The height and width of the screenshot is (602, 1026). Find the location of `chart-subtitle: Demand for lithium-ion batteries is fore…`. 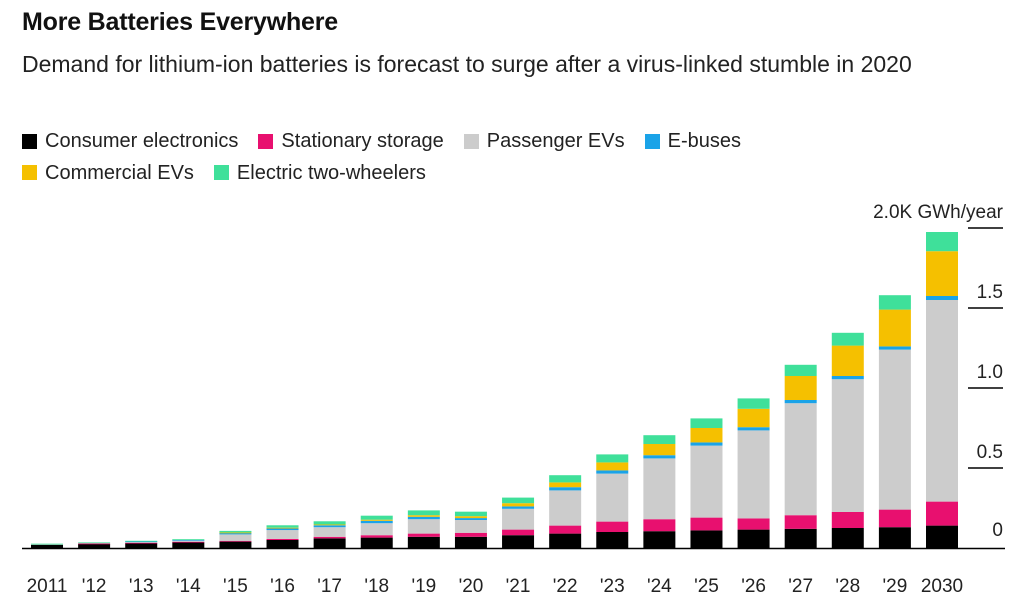

chart-subtitle: Demand for lithium-ion batteries is fore… is located at coordinates (467, 64).